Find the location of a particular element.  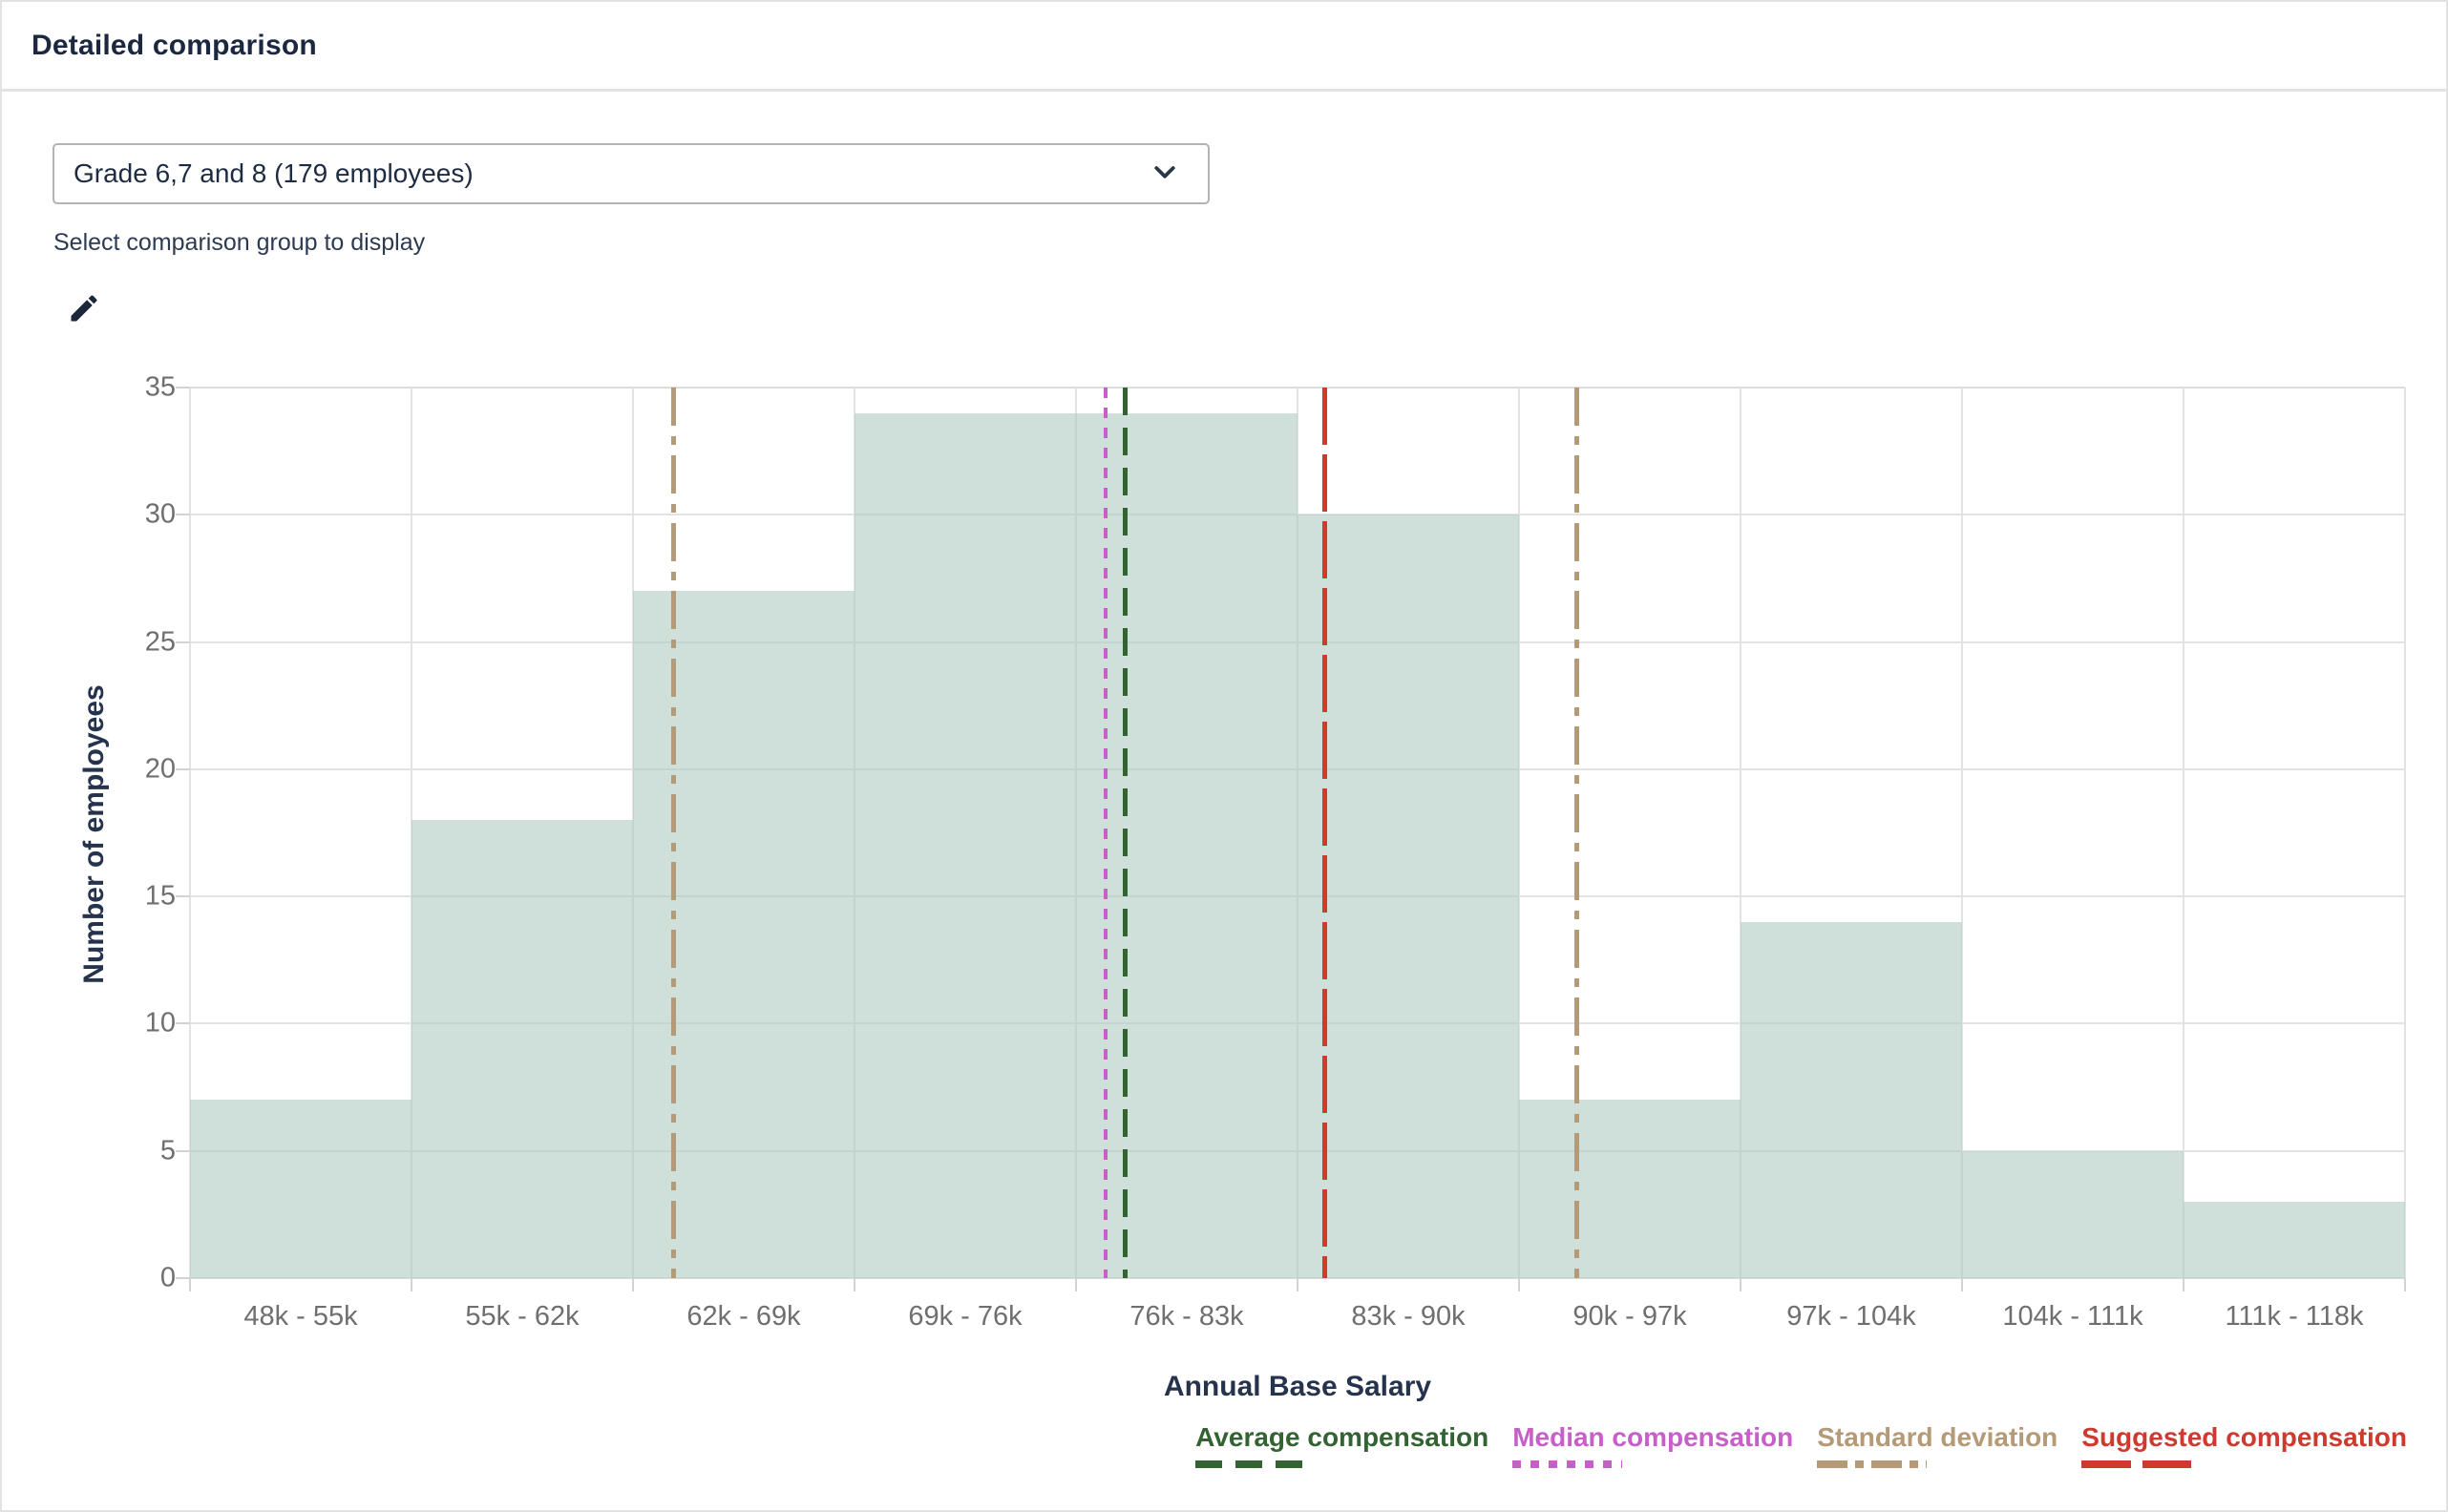

pencil-icon is located at coordinates (84, 309).